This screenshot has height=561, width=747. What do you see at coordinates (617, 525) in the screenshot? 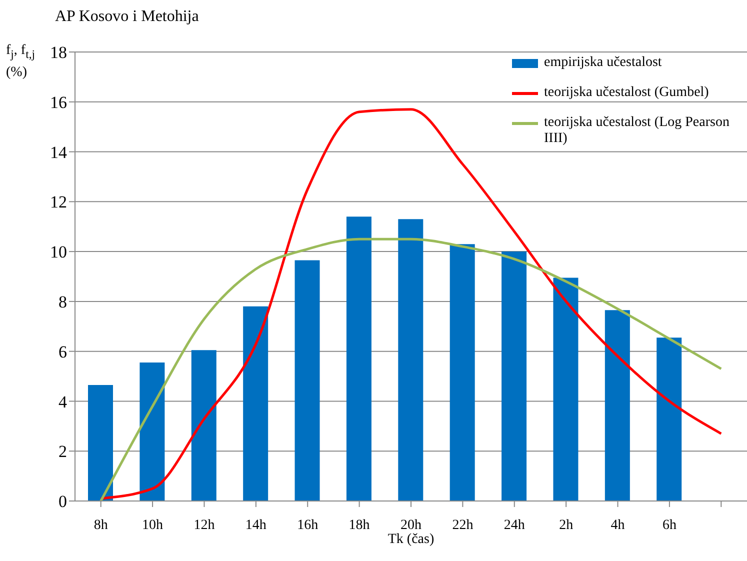
I see `x-tick-label: 4h` at bounding box center [617, 525].